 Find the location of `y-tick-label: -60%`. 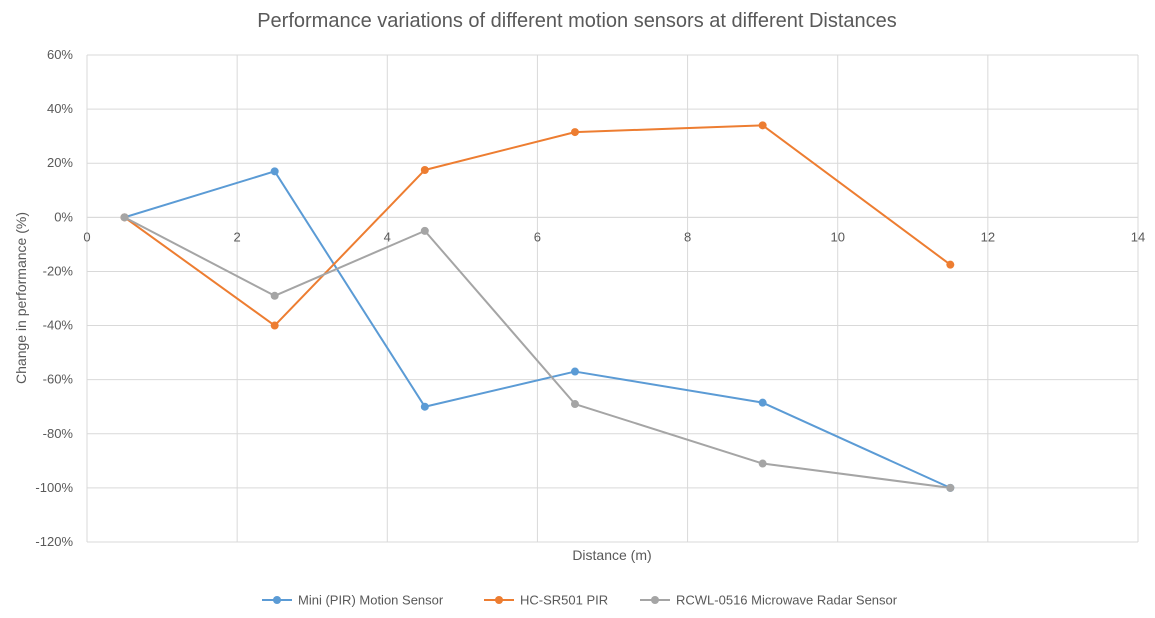

y-tick-label: -60% is located at coordinates (58, 379).